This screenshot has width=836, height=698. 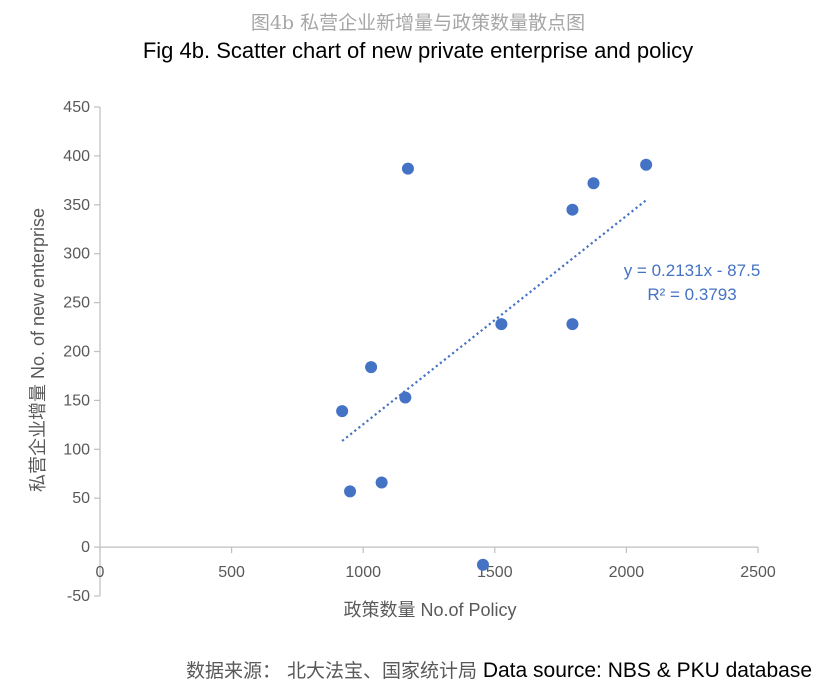 What do you see at coordinates (418, 23) in the screenshot?
I see `chart-title-cn: 图4b 私营企业新增量与政策数量散点图` at bounding box center [418, 23].